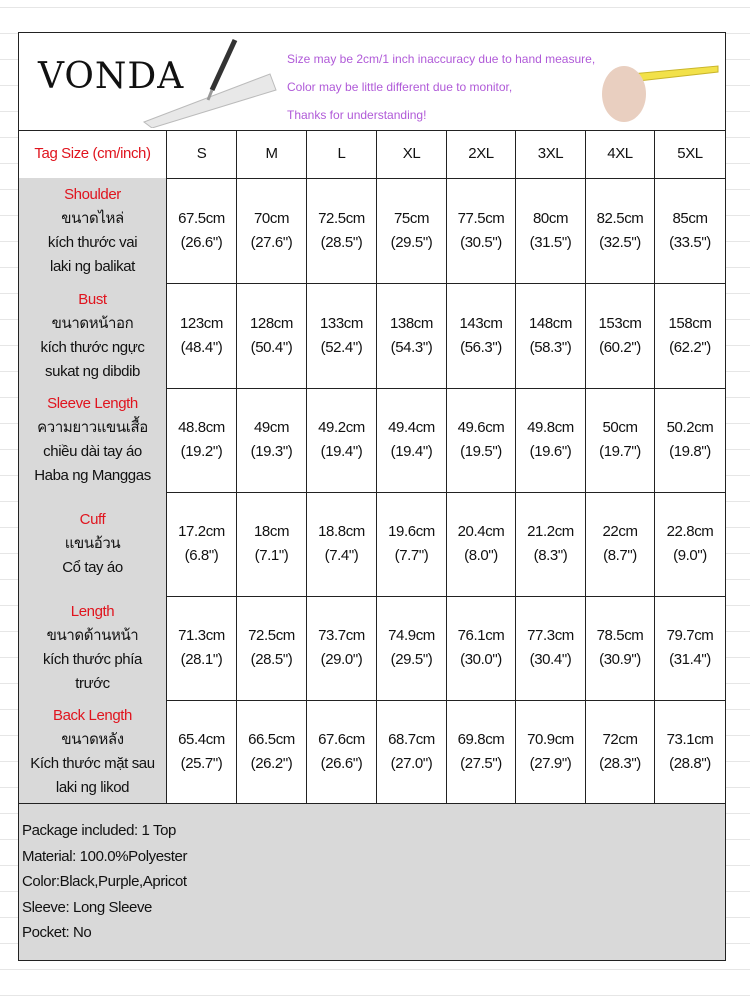 The image size is (750, 1000). Describe the element at coordinates (209, 83) in the screenshot. I see `ruler-icon` at that location.